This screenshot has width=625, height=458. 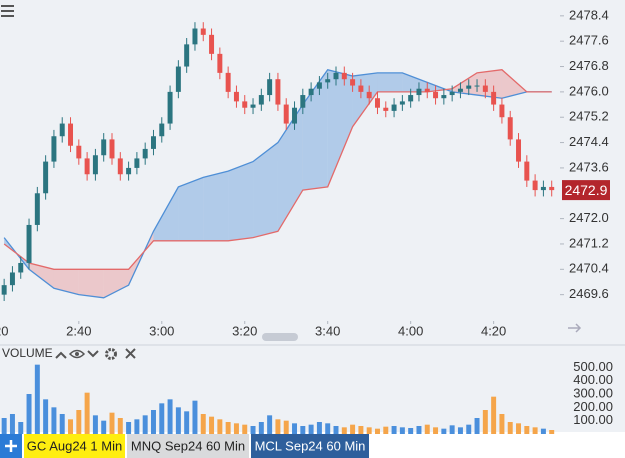 What do you see at coordinates (11, 446) in the screenshot?
I see `add-tab-button` at bounding box center [11, 446].